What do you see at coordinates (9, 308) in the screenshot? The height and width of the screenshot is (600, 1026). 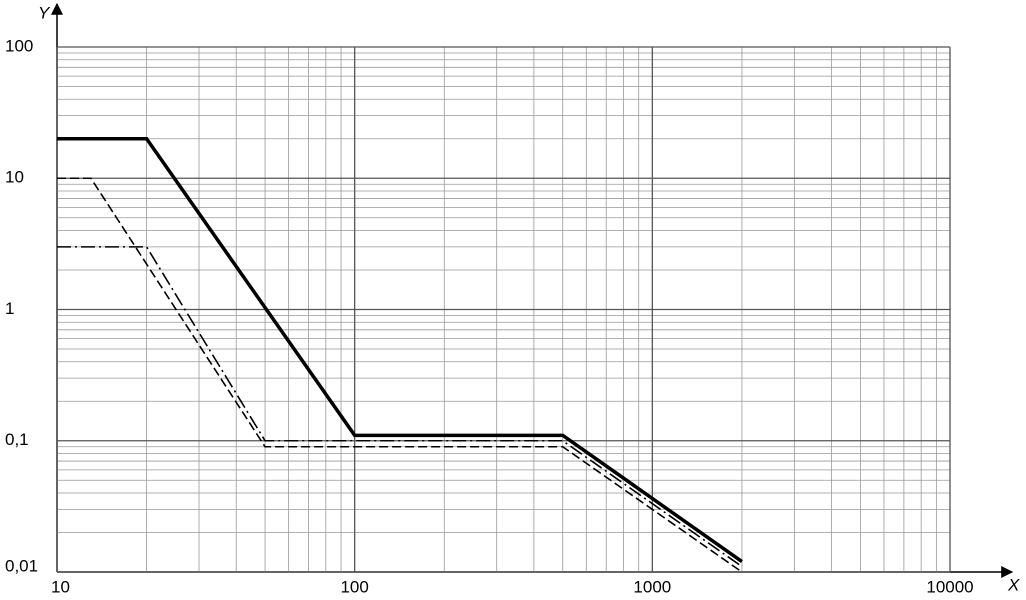 I see `y-tick-label: 1` at bounding box center [9, 308].